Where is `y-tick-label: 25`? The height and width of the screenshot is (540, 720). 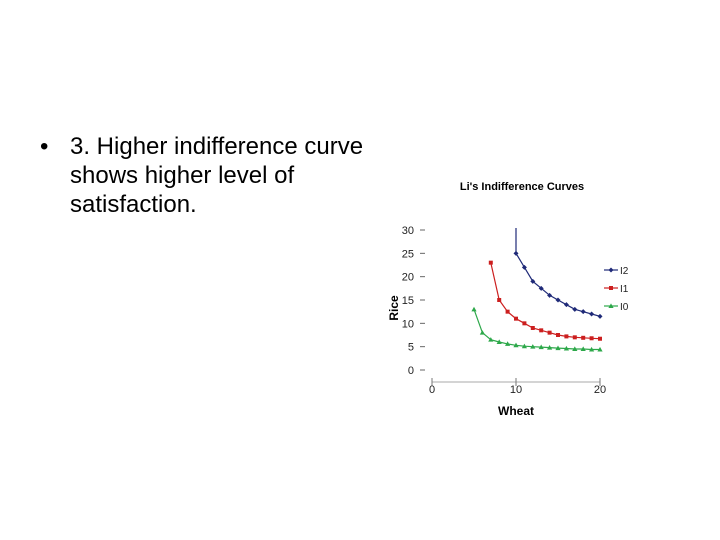
y-tick-label: 25 is located at coordinates (408, 254).